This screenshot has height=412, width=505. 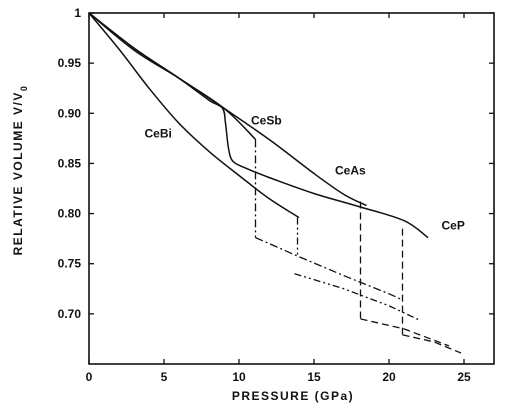 I want to click on high-pressure-line-cesb, so click(x=329, y=269).